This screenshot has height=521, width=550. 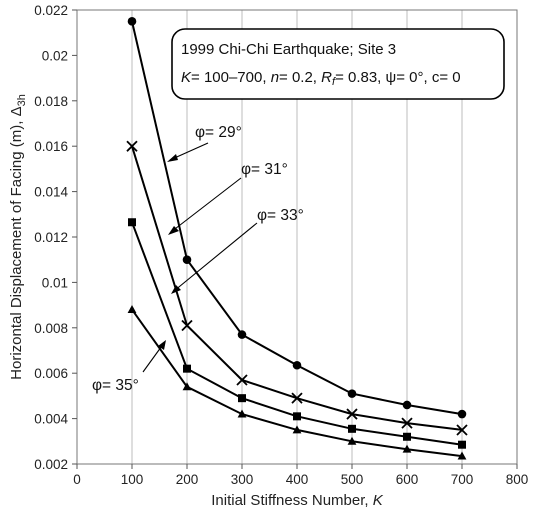 I want to click on info-box-r-sub: f, so click(x=334, y=82).